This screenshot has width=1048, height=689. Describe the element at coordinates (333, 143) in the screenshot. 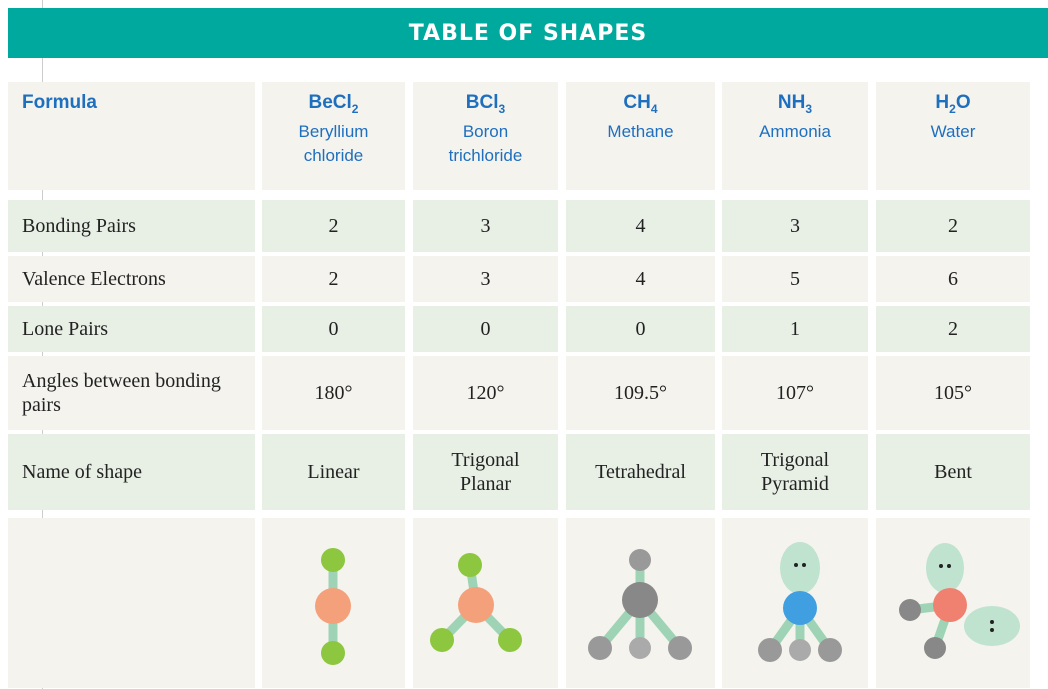

I see `compound-name: Beryllium chloride` at that location.